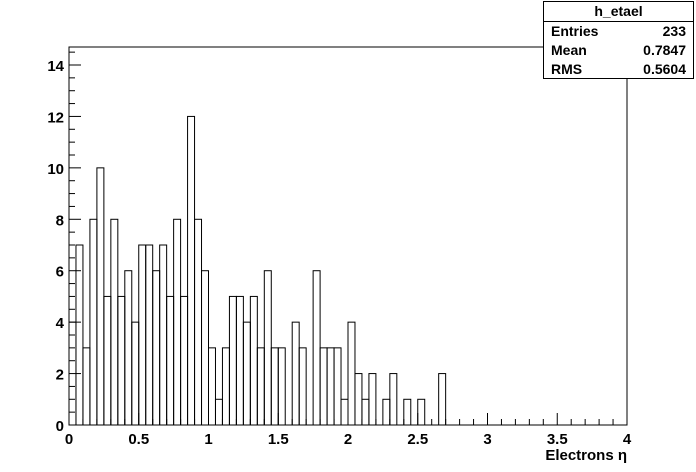  I want to click on rms-label: RMS, so click(567, 69).